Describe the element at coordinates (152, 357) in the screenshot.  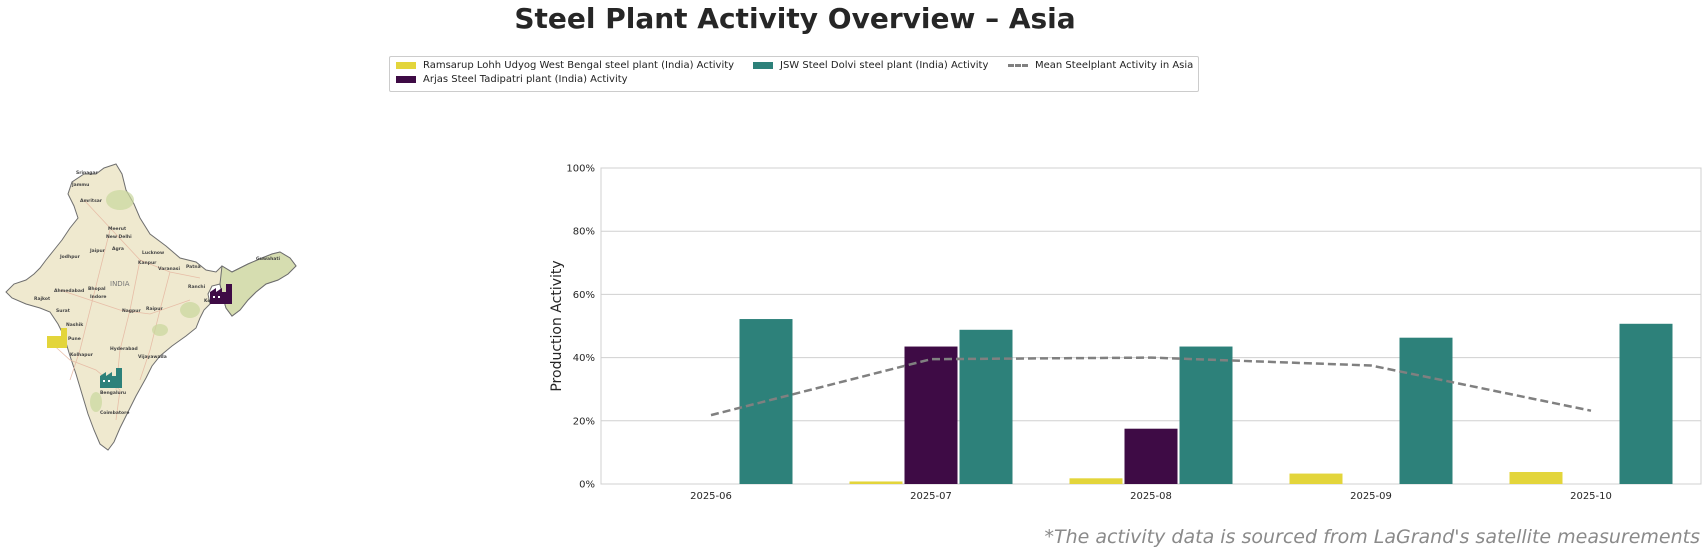
I see `city-label: Vijayawada` at that location.